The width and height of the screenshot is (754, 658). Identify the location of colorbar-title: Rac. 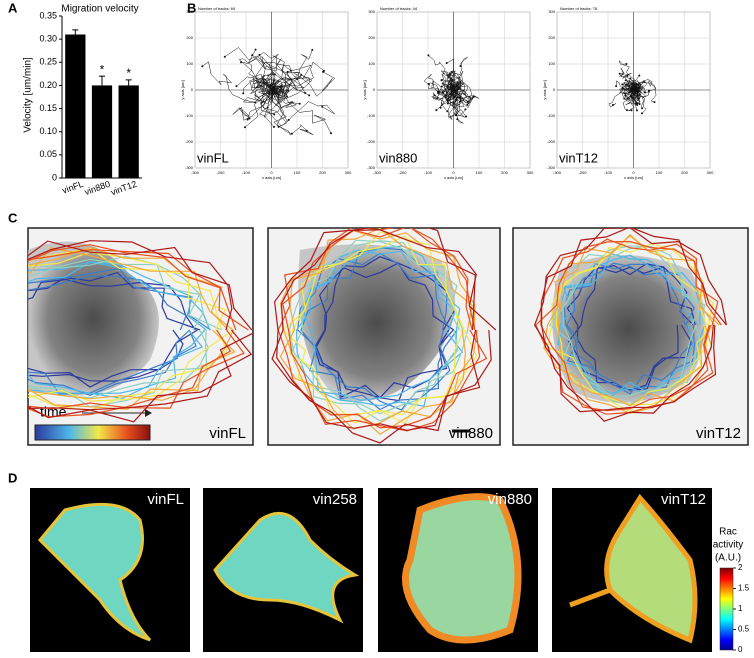
(728, 532).